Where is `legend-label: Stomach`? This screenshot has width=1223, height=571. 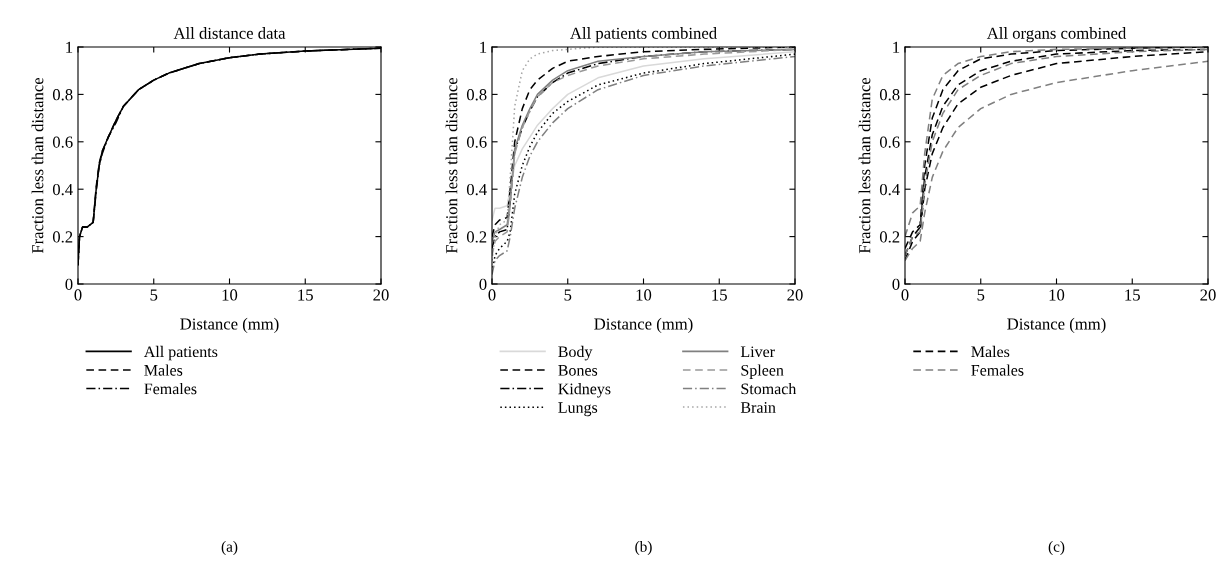
legend-label: Stomach is located at coordinates (769, 389).